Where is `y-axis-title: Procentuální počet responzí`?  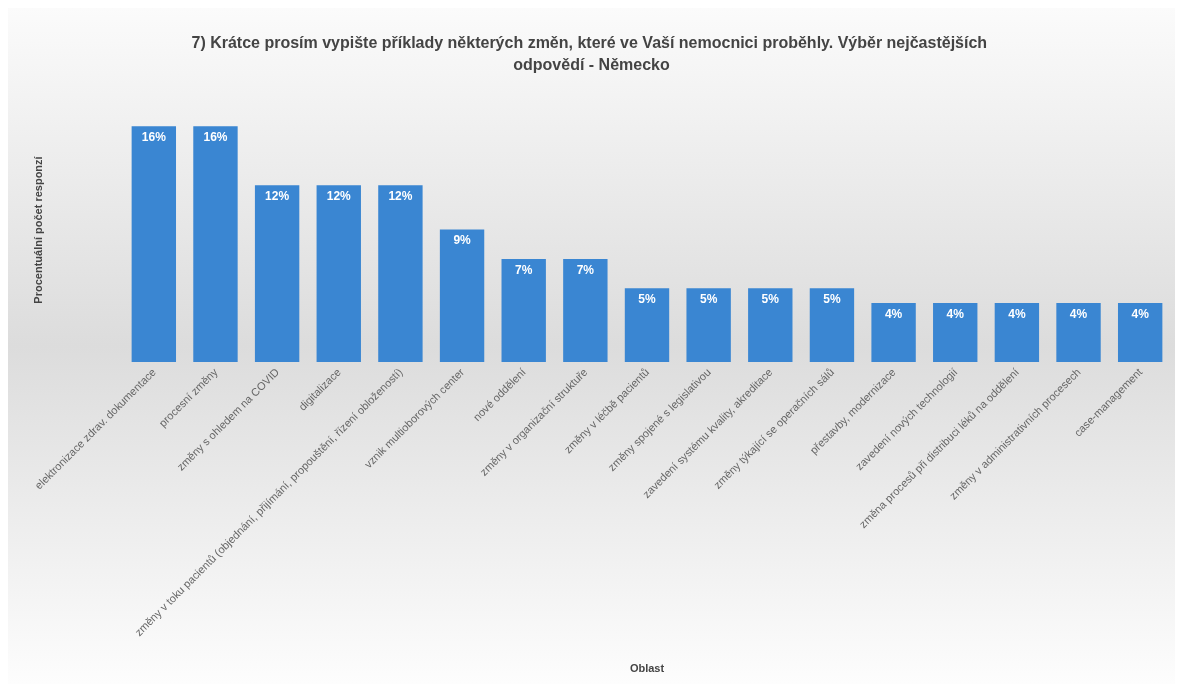
y-axis-title: Procentuální počet responzí is located at coordinates (37, 229).